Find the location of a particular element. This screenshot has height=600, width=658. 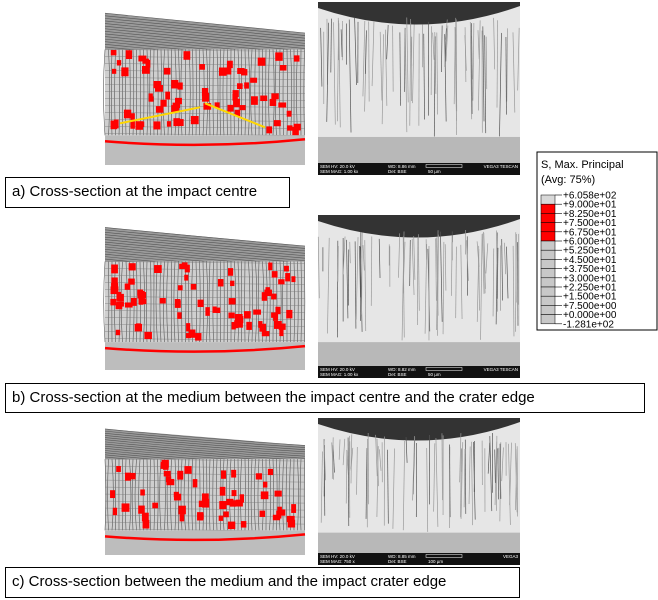

legend-label: +0.000e+00 is located at coordinates (590, 315).